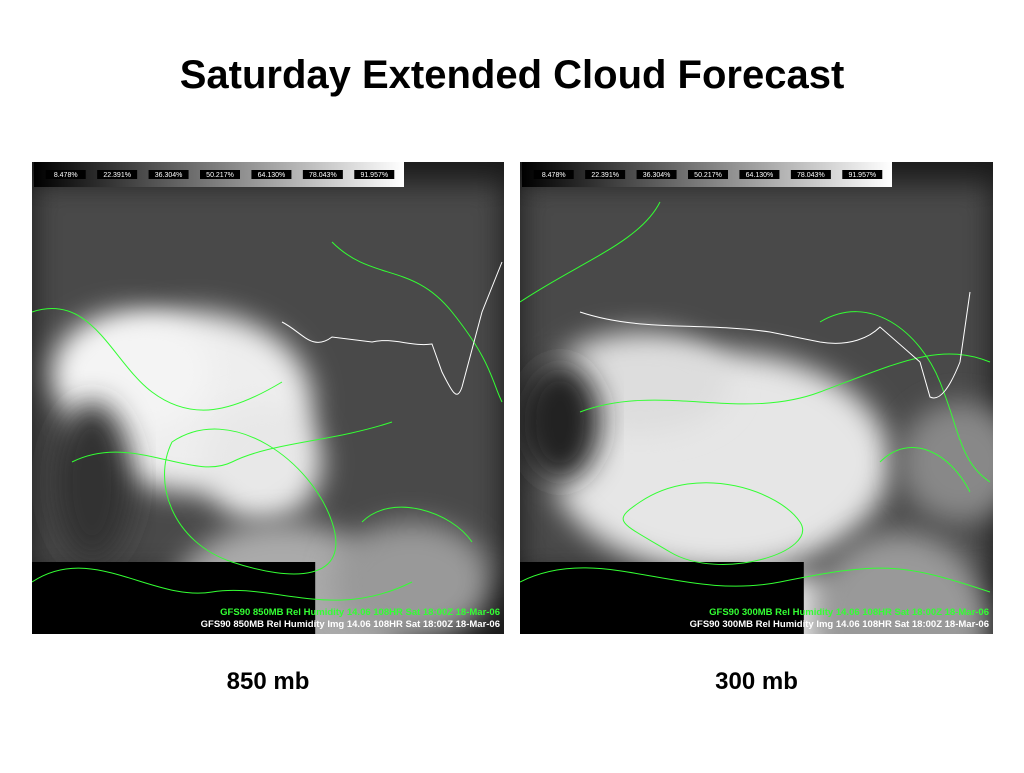 The image size is (1024, 773). I want to click on panel-label: 850 mb, so click(268, 681).